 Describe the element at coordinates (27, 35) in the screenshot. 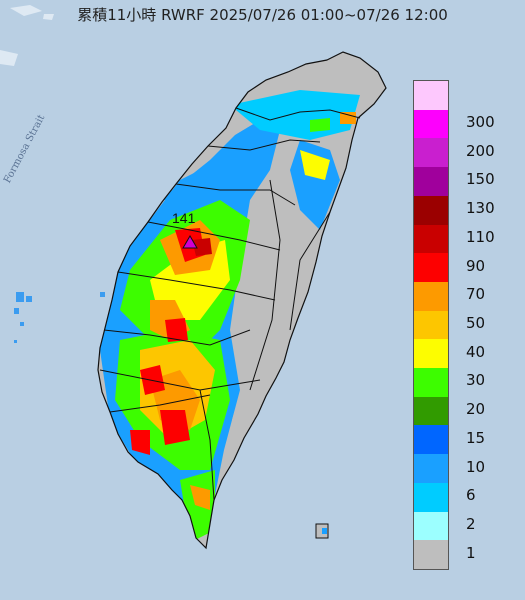

I see `island-fragments` at that location.